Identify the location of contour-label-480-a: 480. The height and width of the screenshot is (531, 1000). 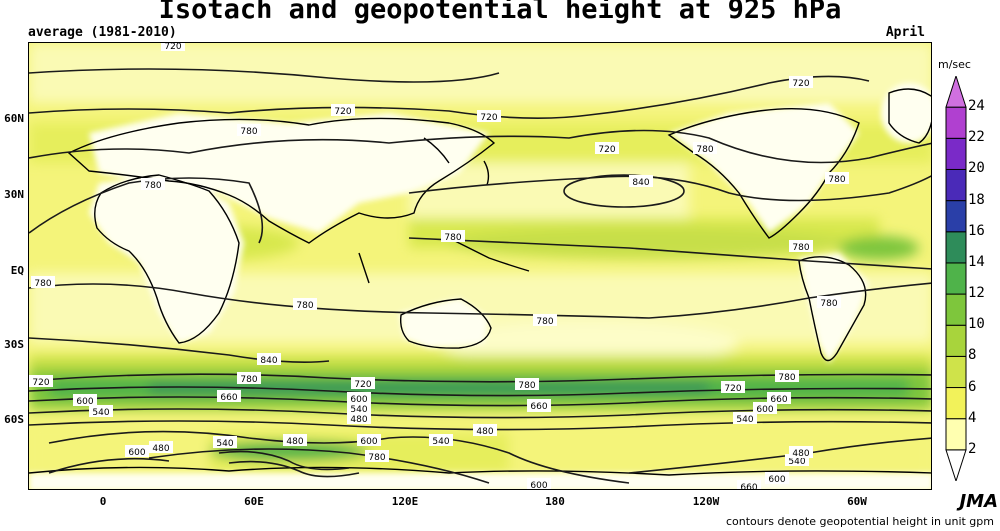
(359, 418).